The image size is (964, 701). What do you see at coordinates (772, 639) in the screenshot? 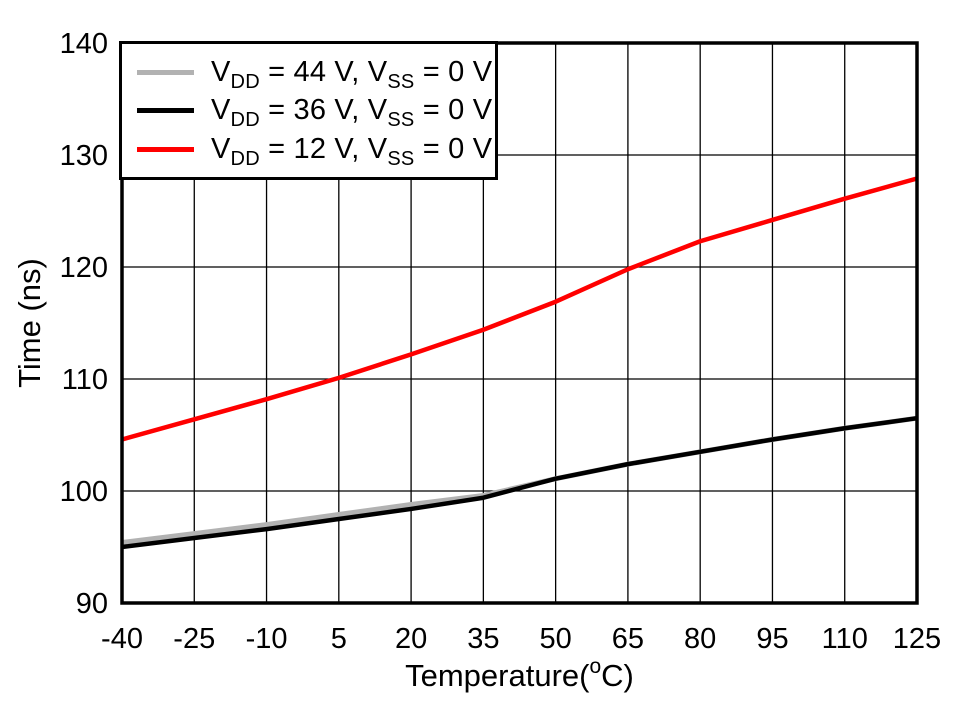
I see `x-tick-label: 95` at bounding box center [772, 639].